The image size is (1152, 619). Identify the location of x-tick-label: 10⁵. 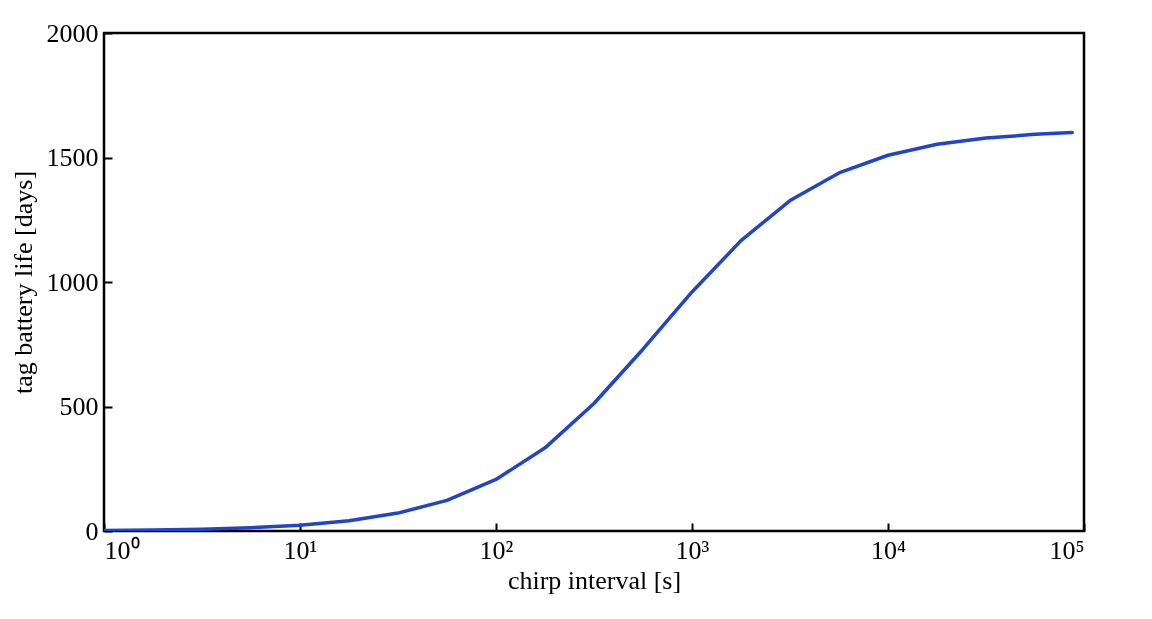
(1067, 550).